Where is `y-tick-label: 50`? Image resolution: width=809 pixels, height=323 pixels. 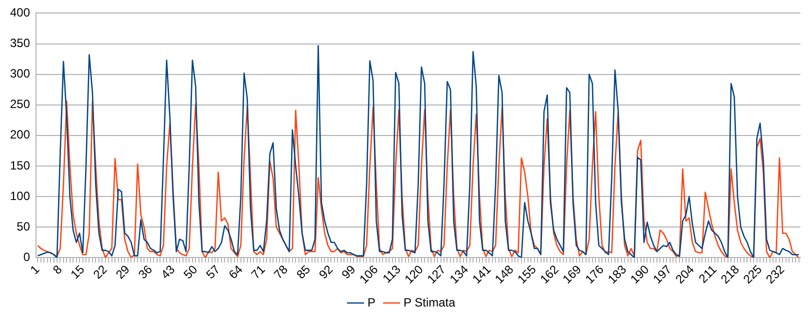
y-tick-label: 50 is located at coordinates (23, 226).